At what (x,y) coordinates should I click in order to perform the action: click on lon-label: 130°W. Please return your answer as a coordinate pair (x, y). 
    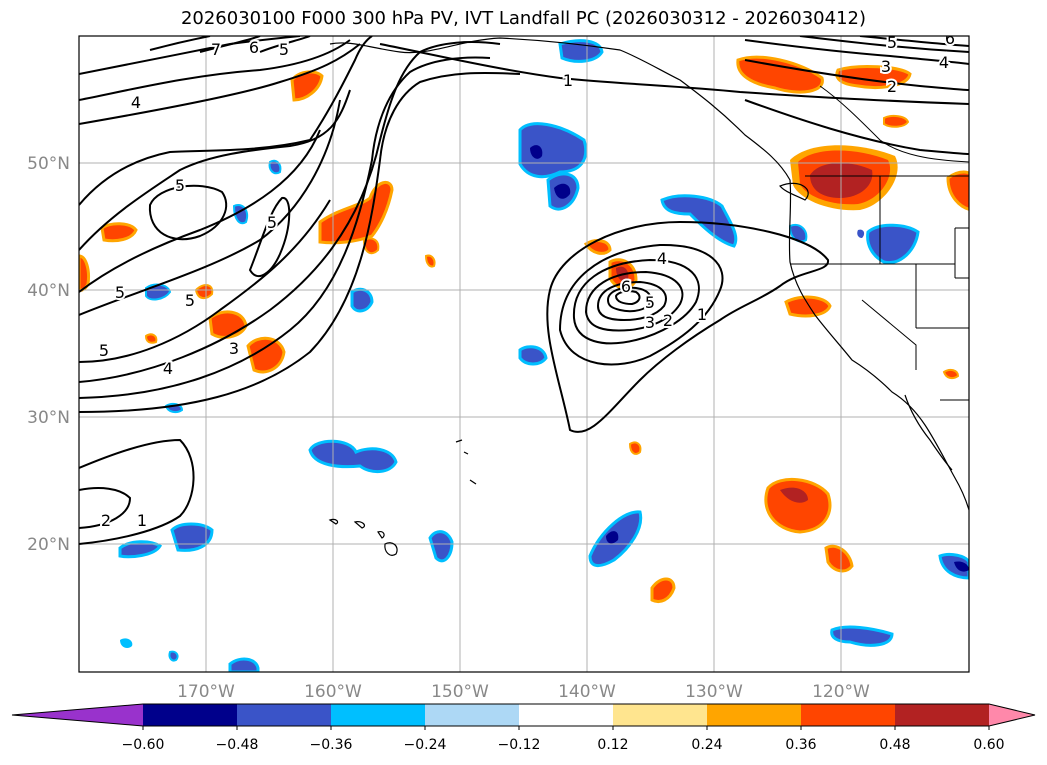
    Looking at the image, I should click on (714, 692).